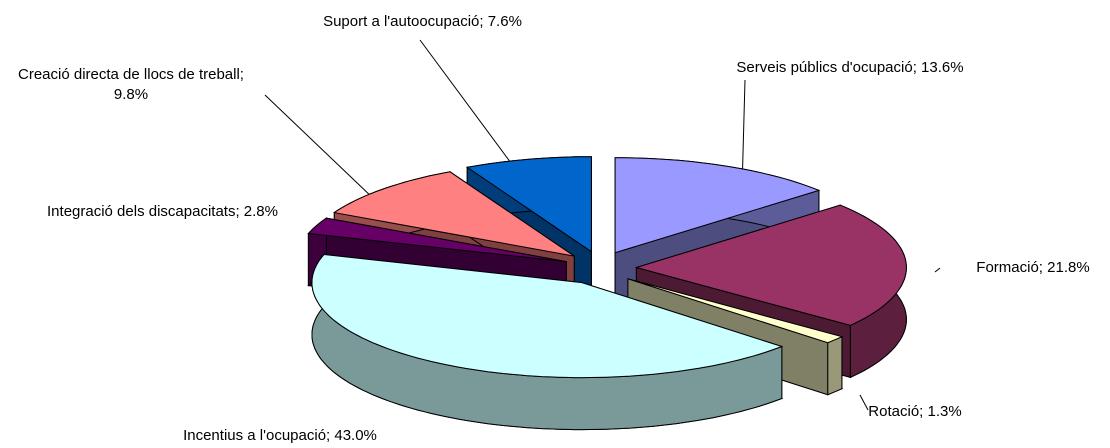  I want to click on data-label: Integració dels discapacitats; 2.8%, so click(162, 211).